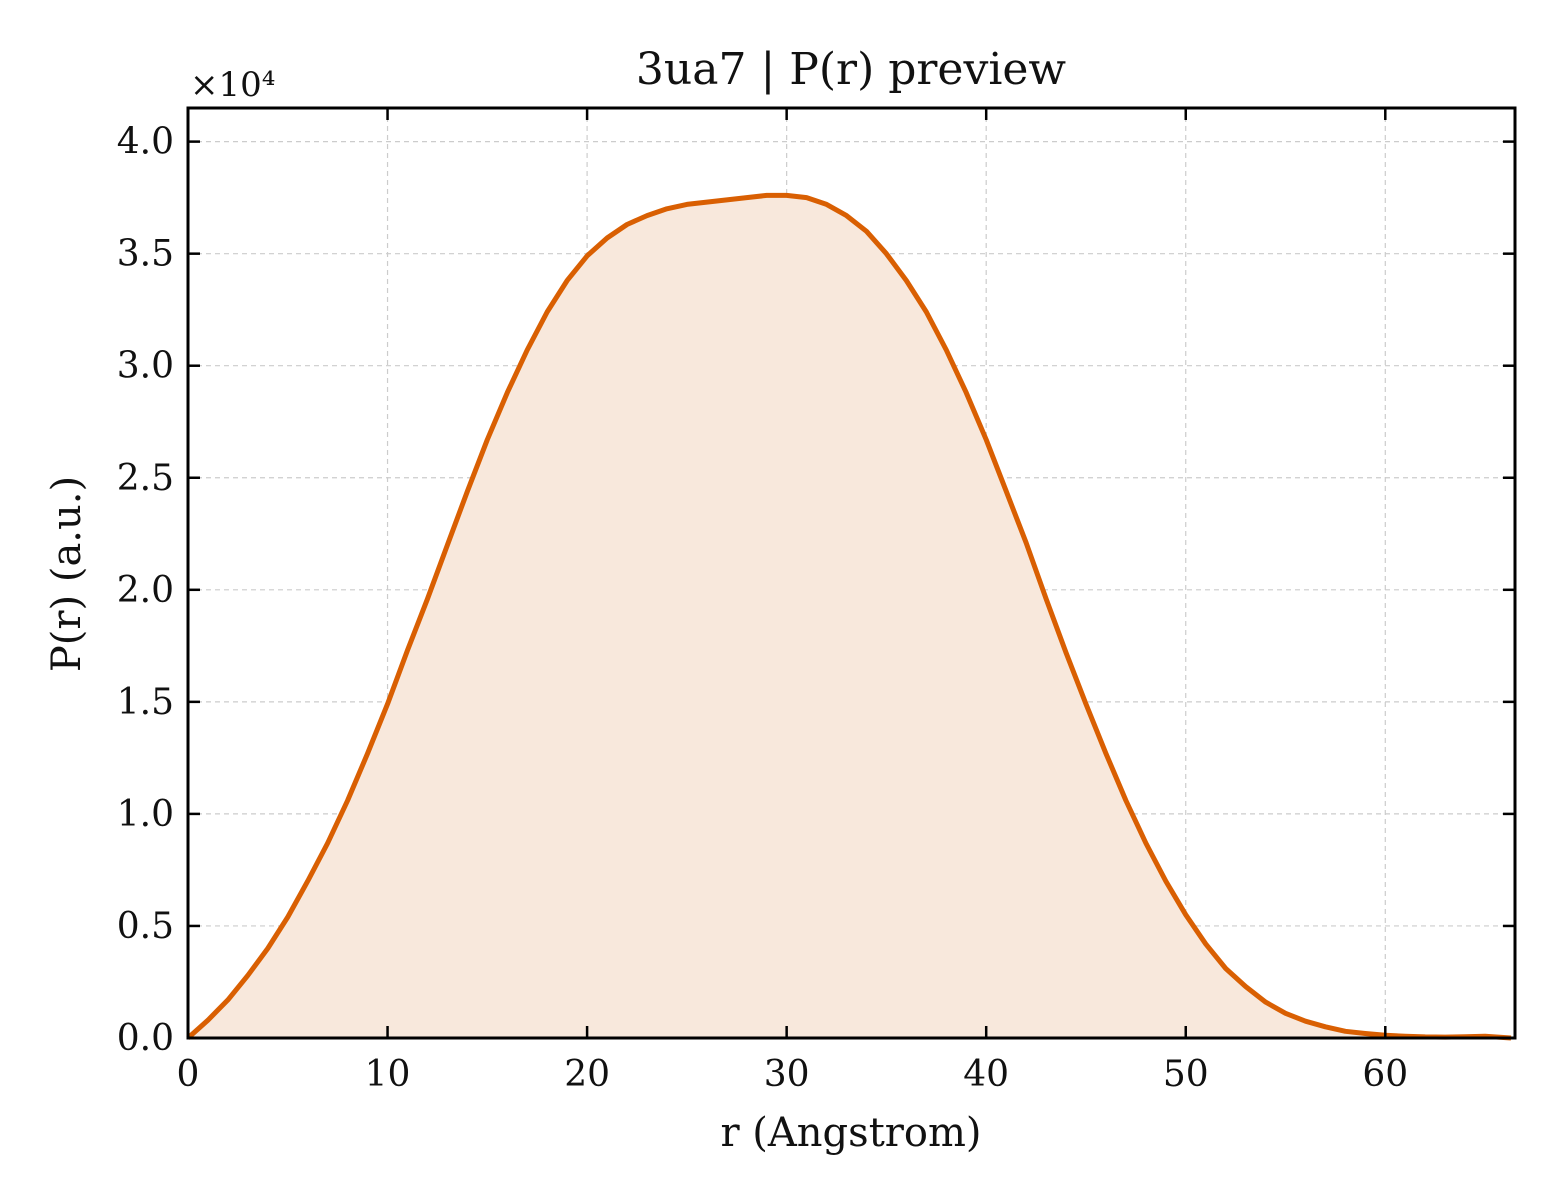  What do you see at coordinates (145, 814) in the screenshot?
I see `y-tick-label: 1.0` at bounding box center [145, 814].